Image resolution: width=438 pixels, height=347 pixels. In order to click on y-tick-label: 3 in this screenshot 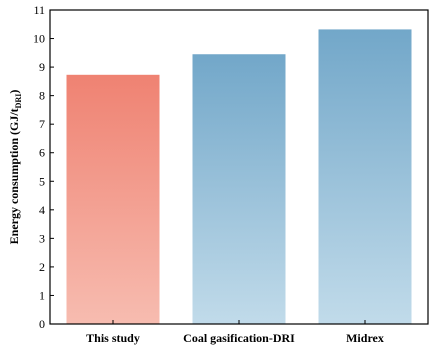, I will do `click(42, 238)`.